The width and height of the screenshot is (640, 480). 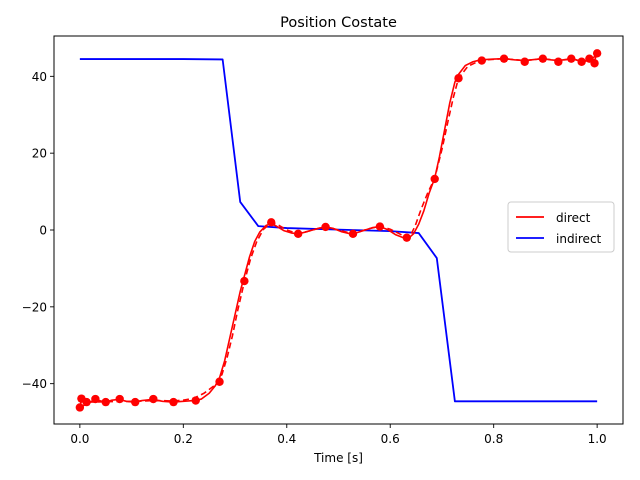 I want to click on y-tick-label: 40, so click(x=39, y=77).